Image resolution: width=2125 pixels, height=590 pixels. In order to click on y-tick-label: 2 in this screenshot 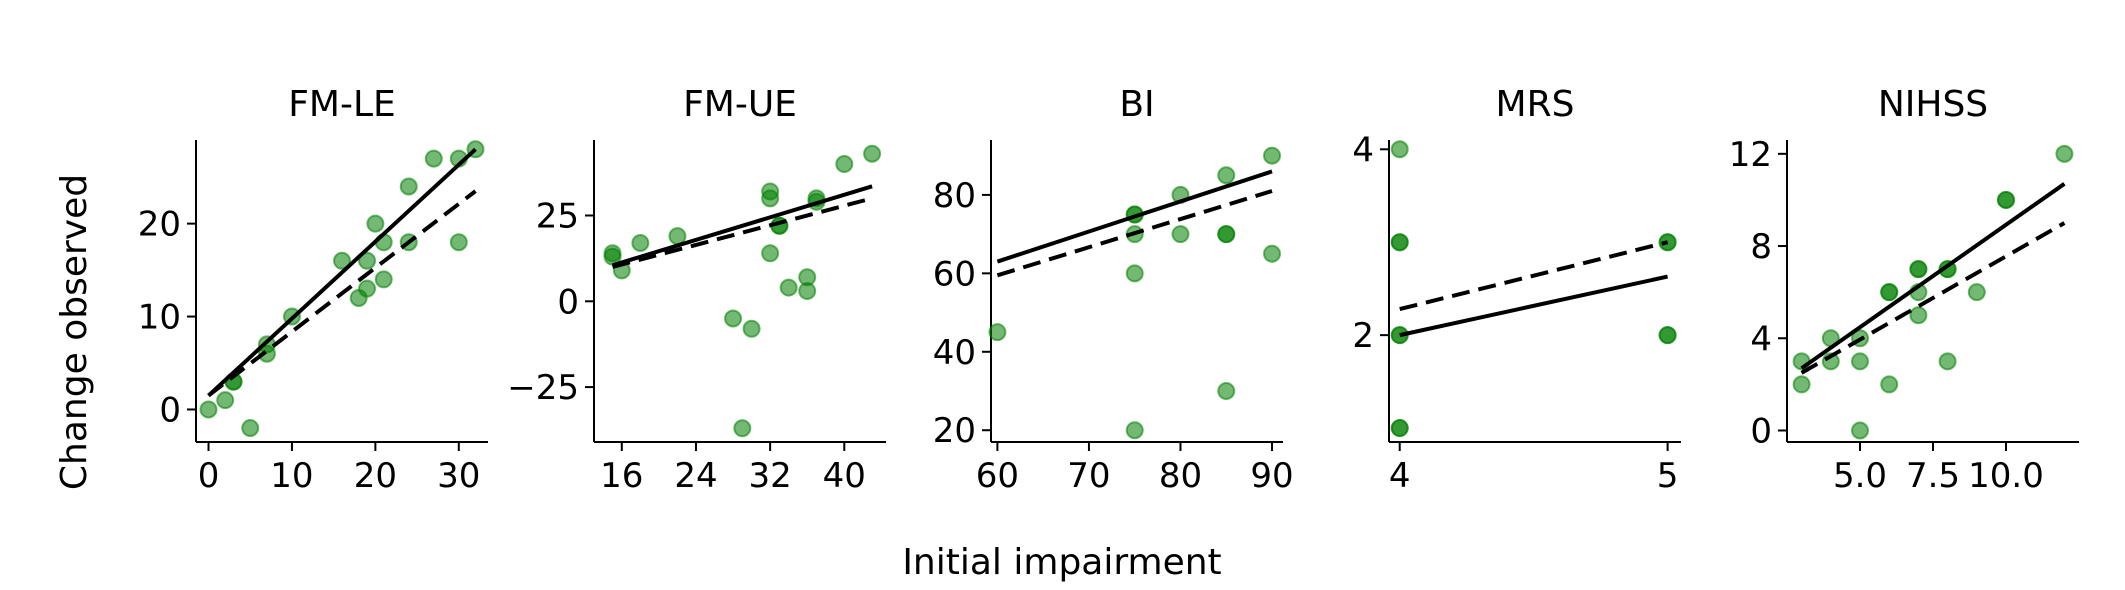, I will do `click(1363, 336)`.